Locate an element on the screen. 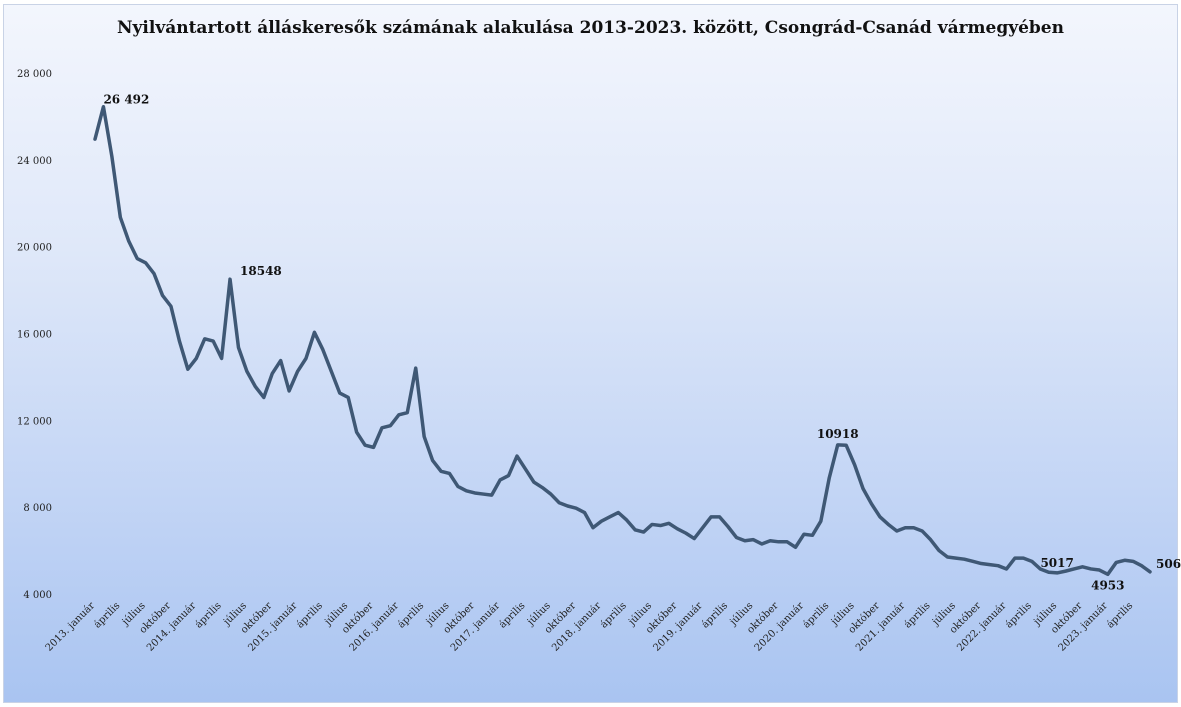  y-tick-label: 24 000 is located at coordinates (34, 161).